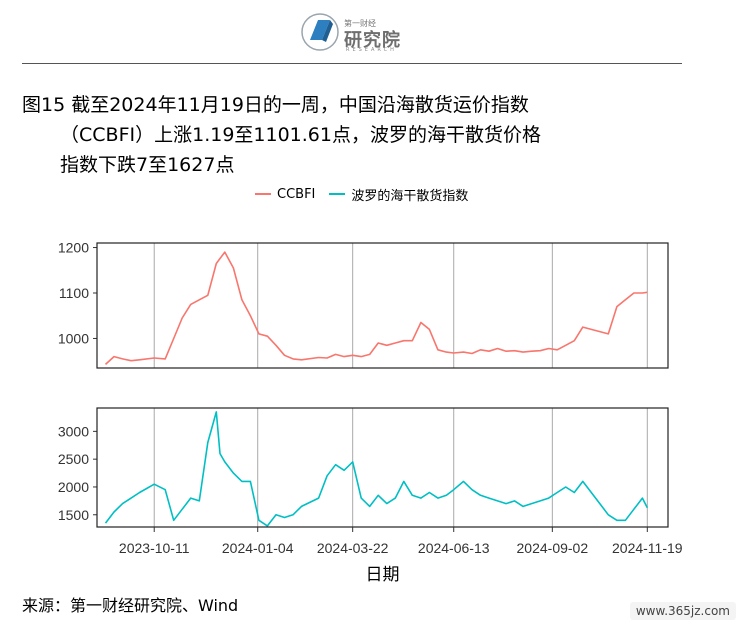  I want to click on logo-mark-icon, so click(320, 32).